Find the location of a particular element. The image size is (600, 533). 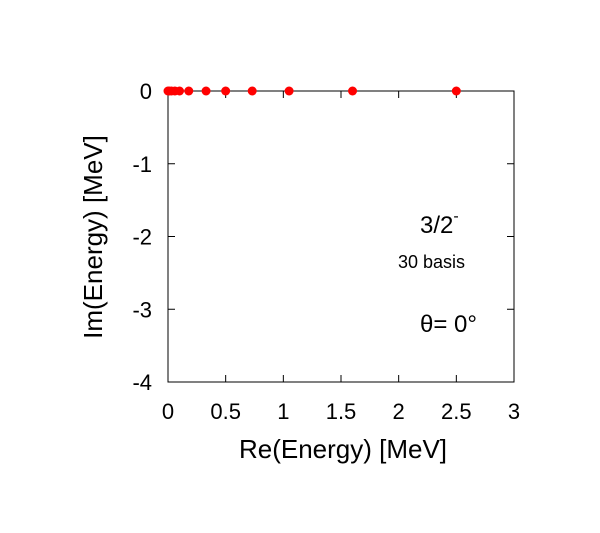

state-label: 3/2- is located at coordinates (439, 223).